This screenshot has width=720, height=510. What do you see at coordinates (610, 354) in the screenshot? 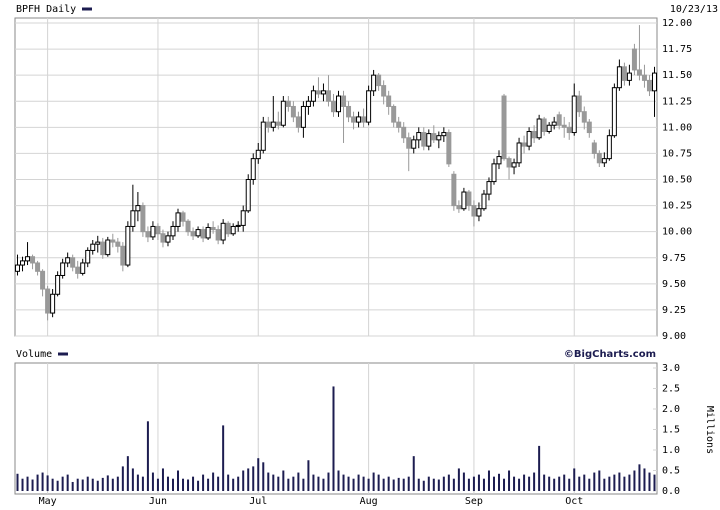
I see `source: ©BigCharts.com` at bounding box center [610, 354].